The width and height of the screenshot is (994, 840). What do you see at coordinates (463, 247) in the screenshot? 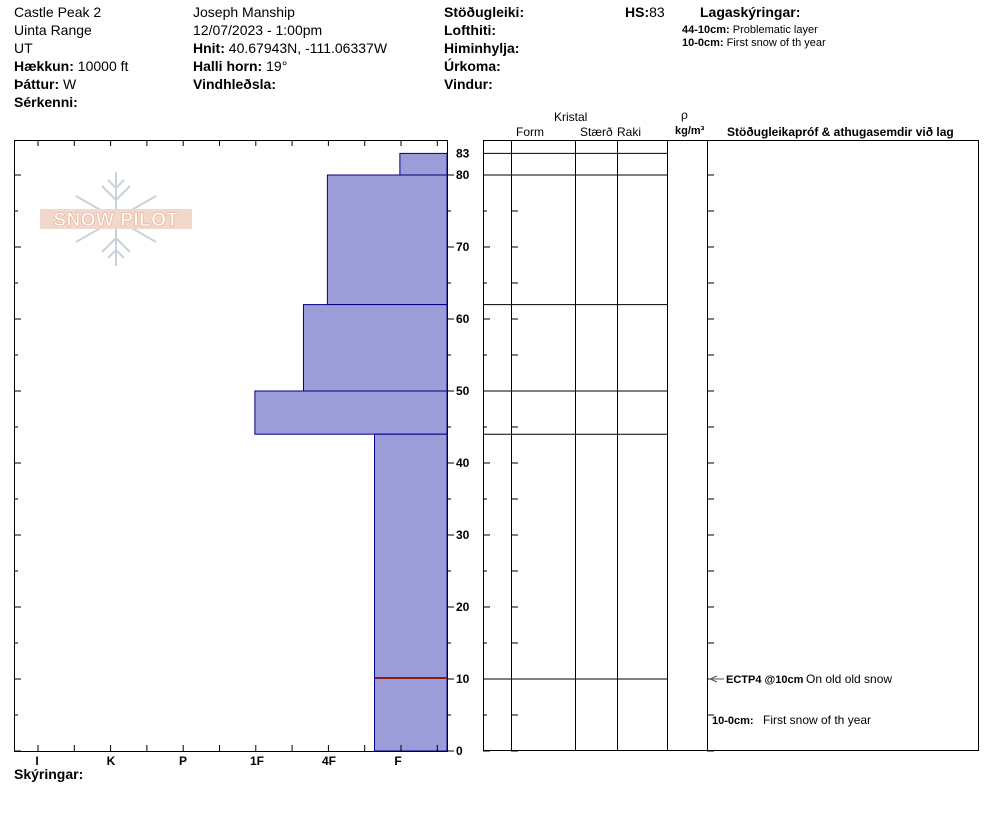
I see `depth-tick-label: 70` at bounding box center [463, 247].